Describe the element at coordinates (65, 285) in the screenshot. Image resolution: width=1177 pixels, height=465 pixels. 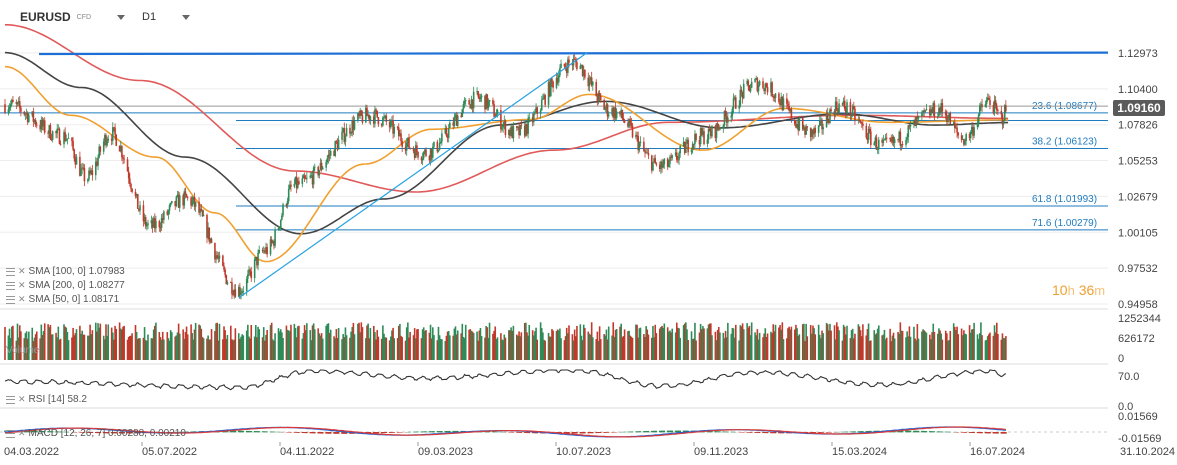
I see `legend-sma200: ✕ SMA [200, 0] 1.08277` at that location.